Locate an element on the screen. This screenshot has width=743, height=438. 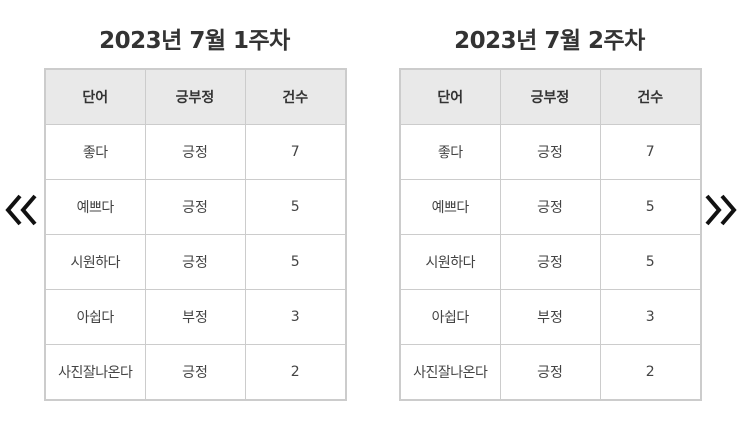
next-week-button is located at coordinates (720, 210).